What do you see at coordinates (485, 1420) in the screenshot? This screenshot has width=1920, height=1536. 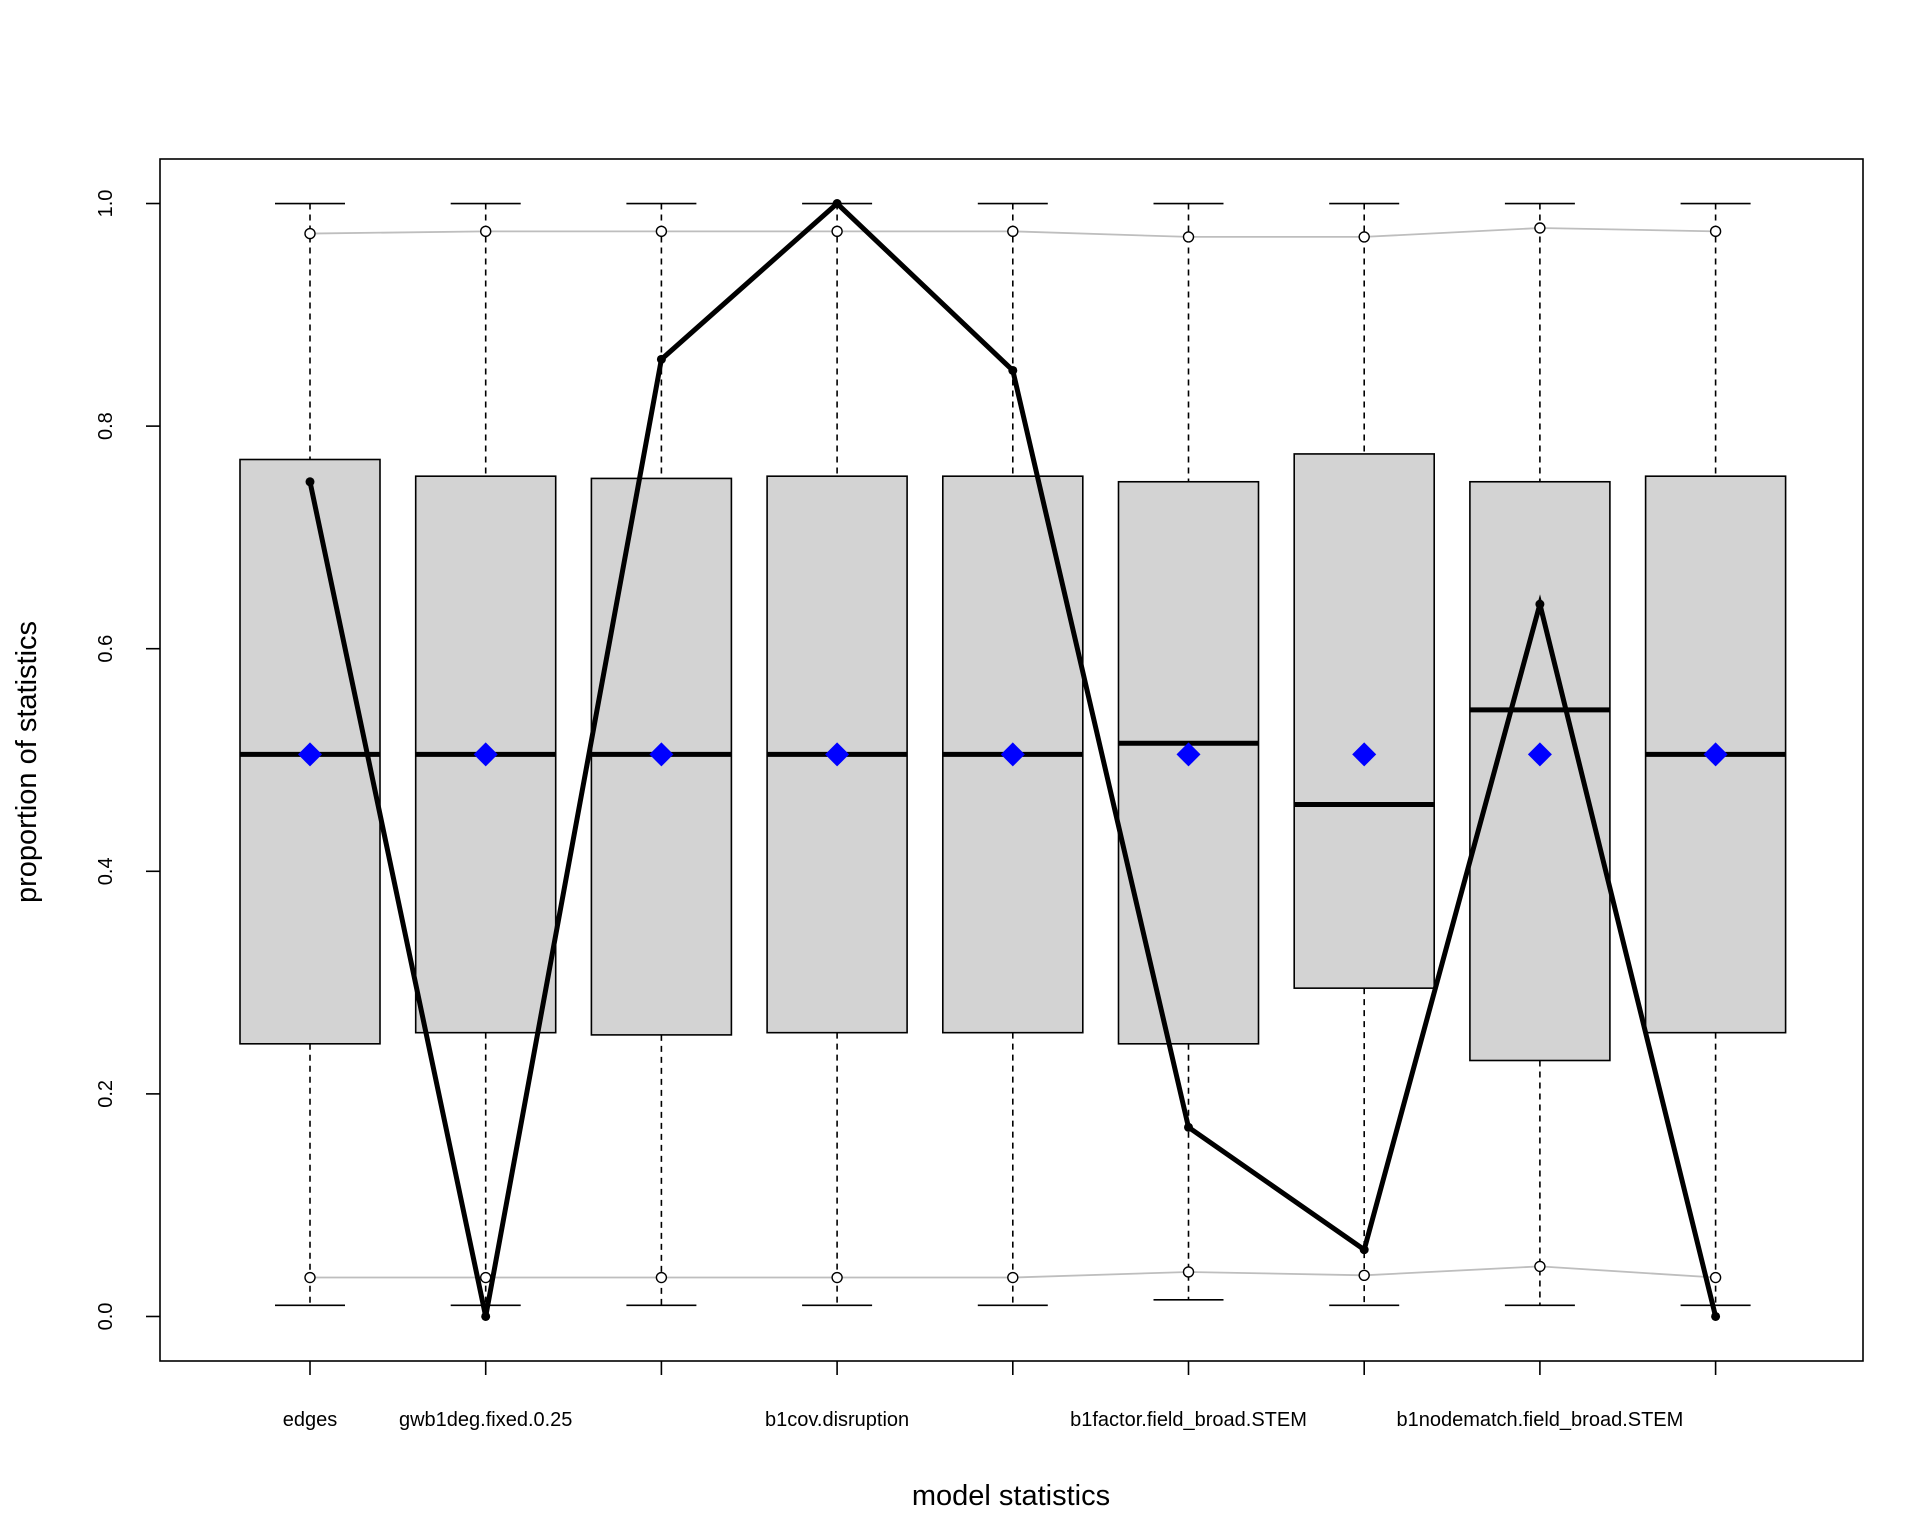 I see `x-tick-label: gwb1deg.fixed.0.25` at bounding box center [485, 1420].